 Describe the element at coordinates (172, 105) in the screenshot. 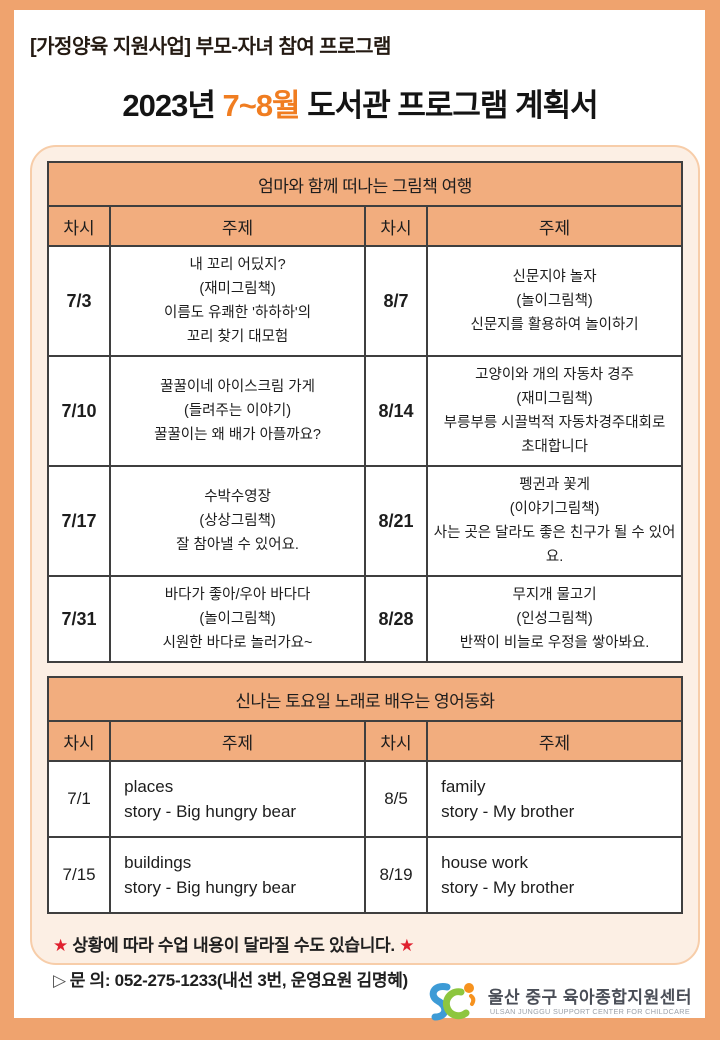

I see `title-prefix: 2023년` at that location.